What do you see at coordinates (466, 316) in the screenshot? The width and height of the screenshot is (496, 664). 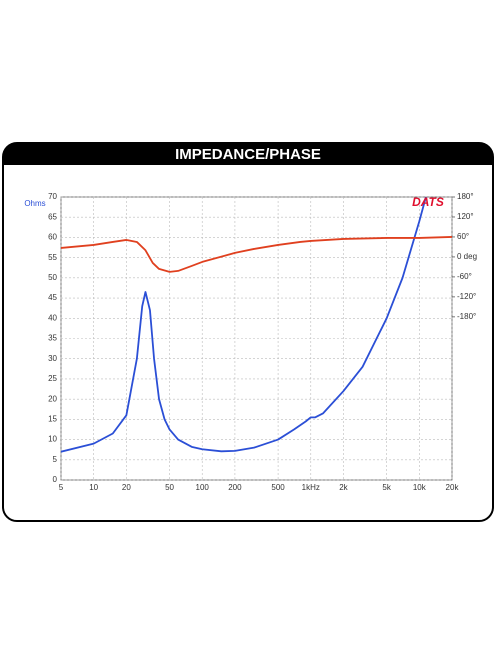 I see `y2-tick-label: -180°` at bounding box center [466, 316].